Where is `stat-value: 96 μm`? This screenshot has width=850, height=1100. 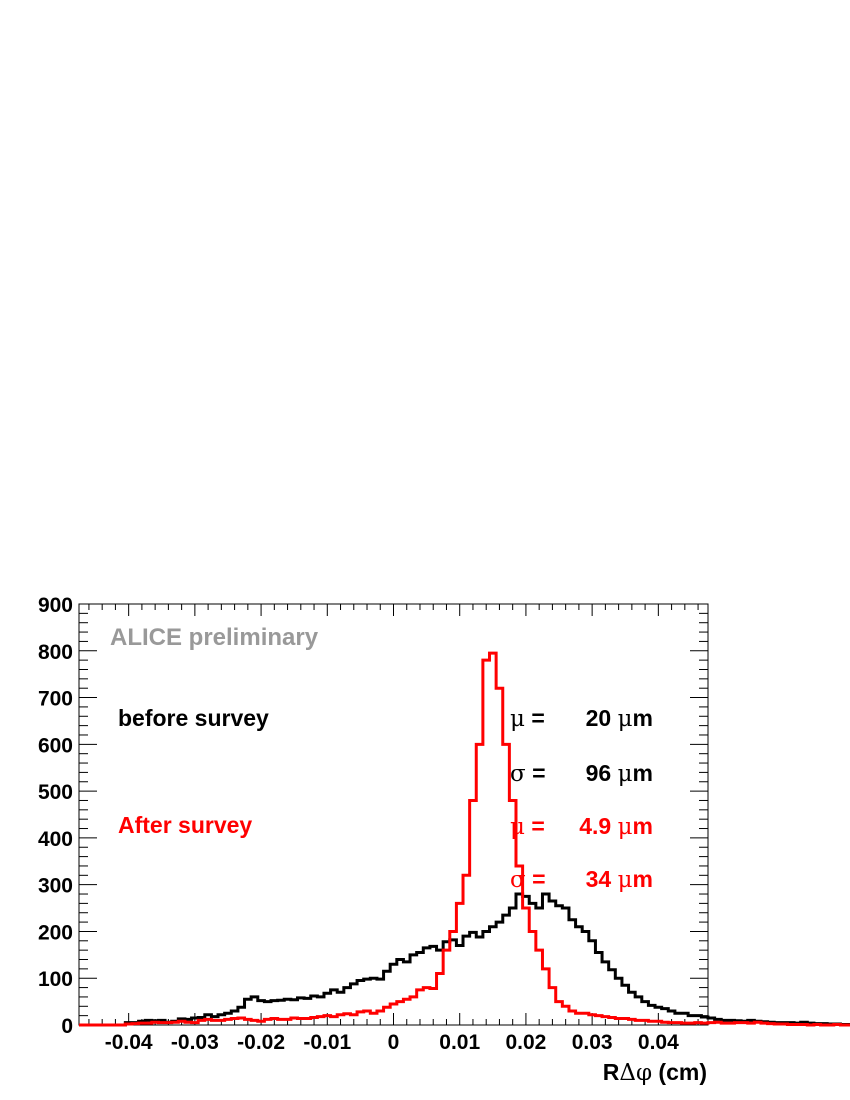
stat-value: 96 μm is located at coordinates (619, 773).